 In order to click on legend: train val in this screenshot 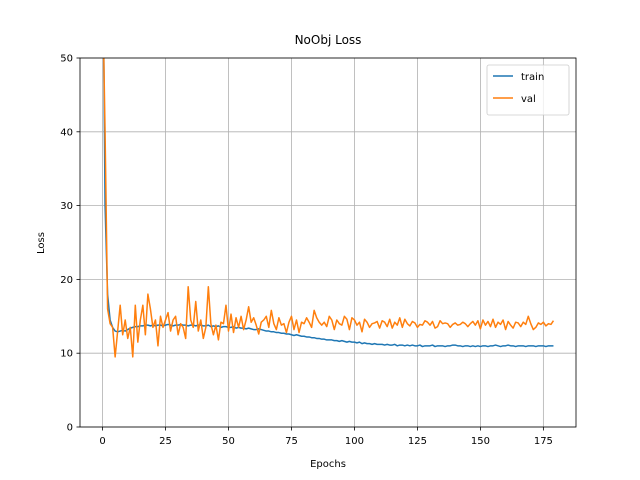, I will do `click(528, 90)`.